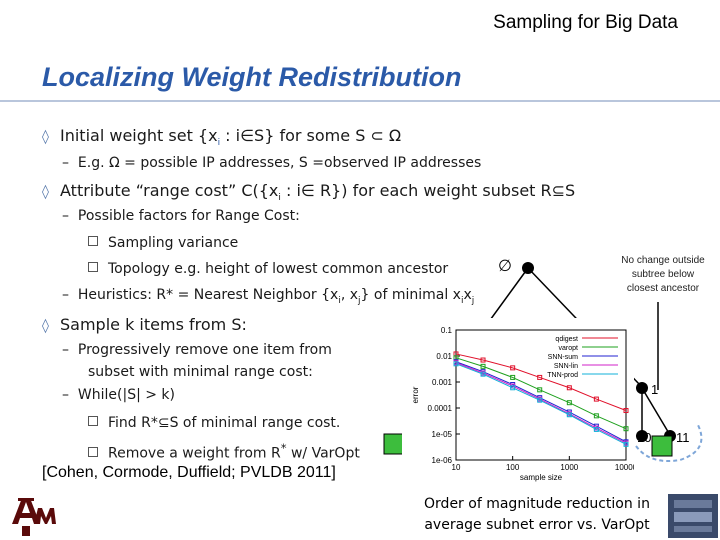  Describe the element at coordinates (456, 467) in the screenshot. I see `x-tick-label: 10` at that location.